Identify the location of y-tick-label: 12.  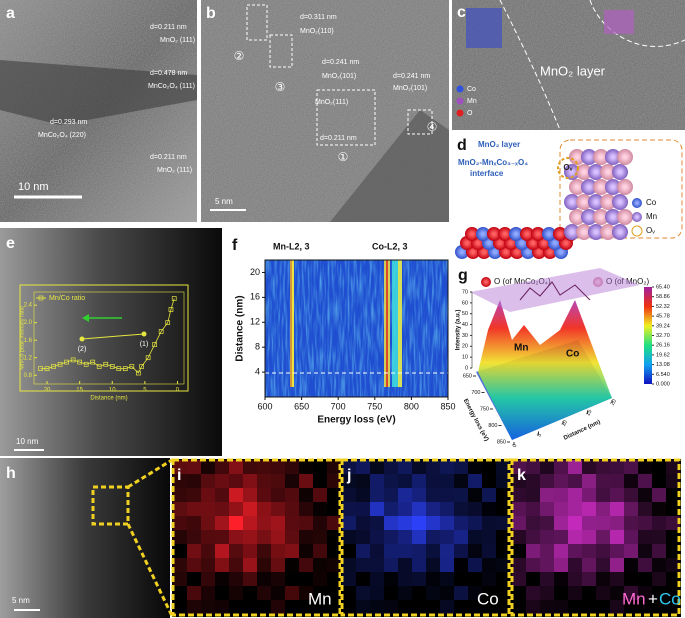
(255, 322).